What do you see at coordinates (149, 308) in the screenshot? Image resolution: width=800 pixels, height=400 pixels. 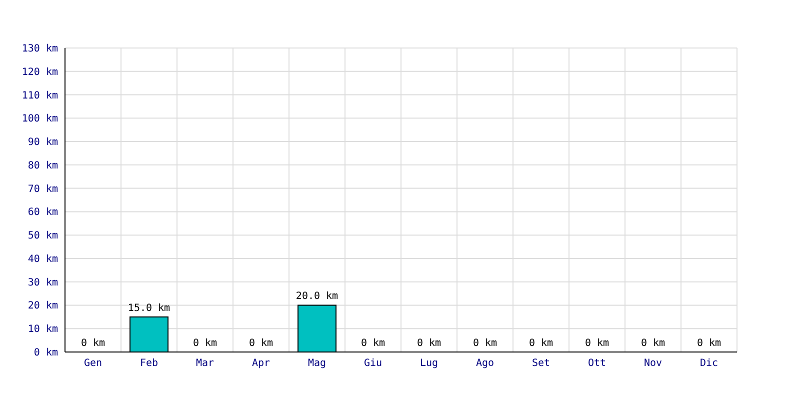 I see `data-label: 15.0 km` at bounding box center [149, 308].